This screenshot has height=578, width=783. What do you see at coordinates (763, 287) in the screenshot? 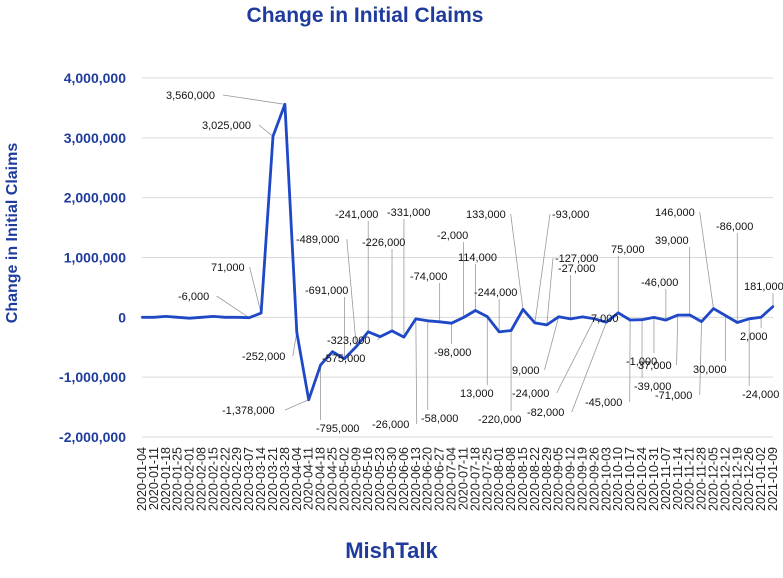
I see `data-label: 181,000` at bounding box center [763, 287].